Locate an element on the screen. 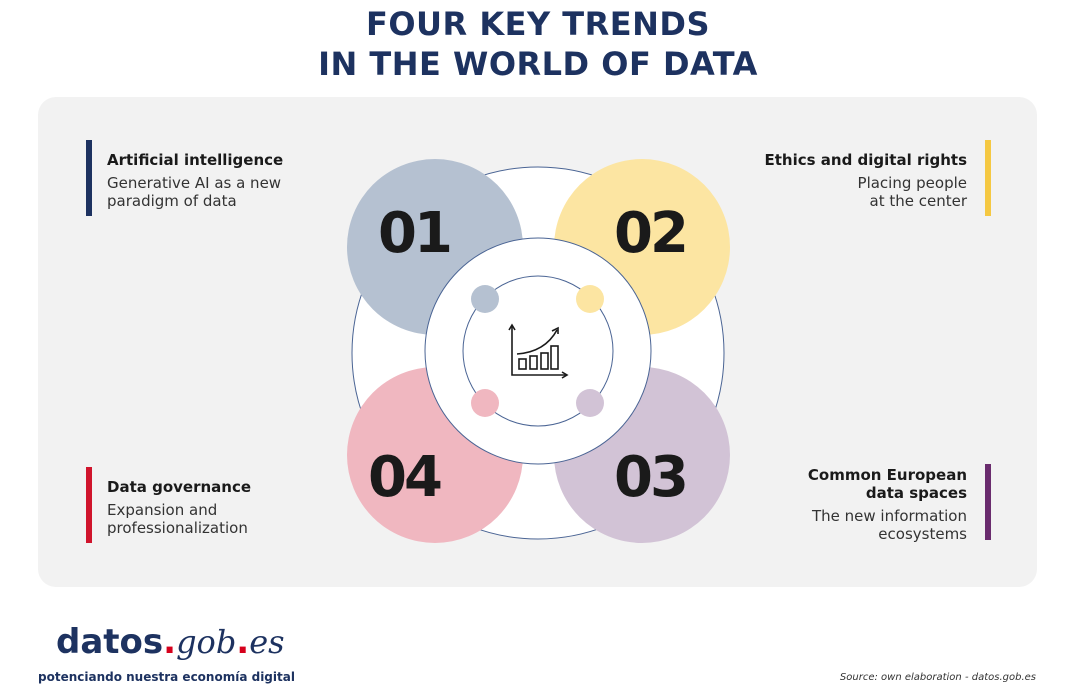 This screenshot has height=687, width=1076. growth-chart-icon is located at coordinates (538, 351).